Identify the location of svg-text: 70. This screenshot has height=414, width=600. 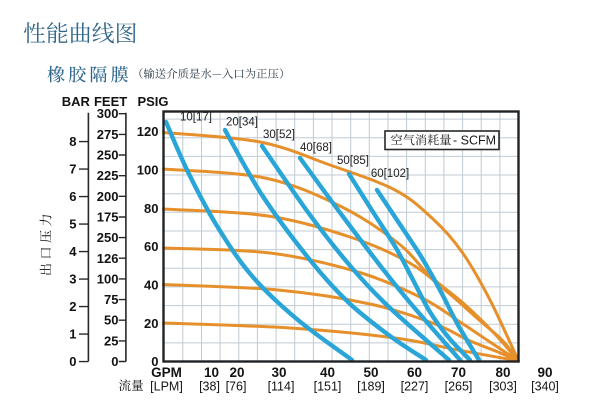
(458, 372).